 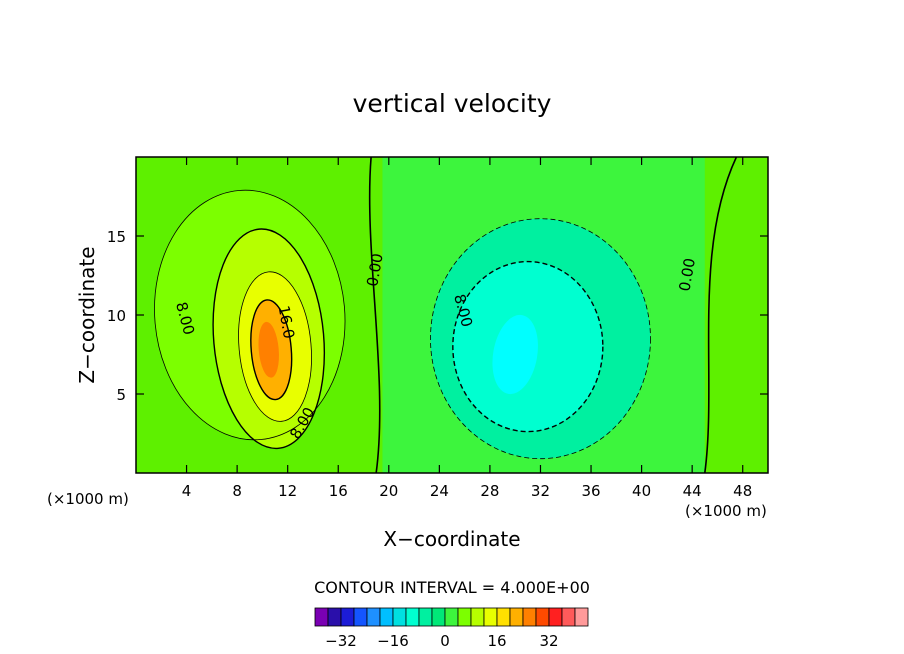 I want to click on x-tick-label: 24, so click(x=439, y=491).